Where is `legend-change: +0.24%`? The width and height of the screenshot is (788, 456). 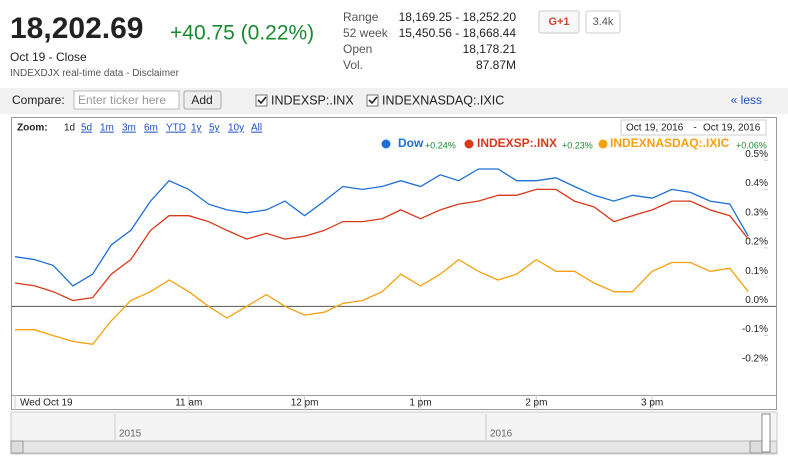 legend-change: +0.24% is located at coordinates (440, 145).